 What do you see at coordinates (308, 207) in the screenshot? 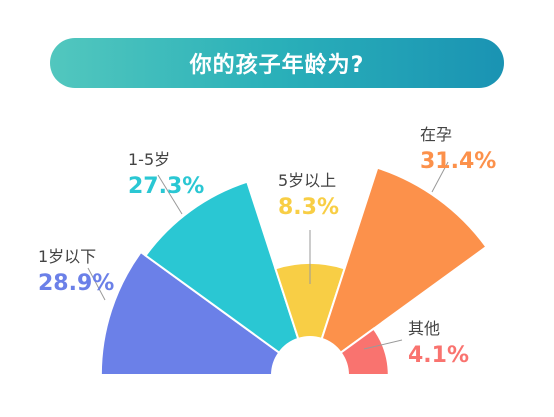
I see `slice-value-2: 8.3%` at bounding box center [308, 207].